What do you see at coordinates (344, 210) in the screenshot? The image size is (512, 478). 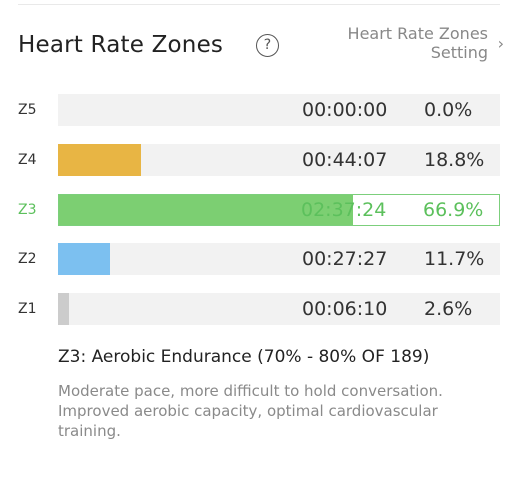 I see `zone-time: 02:37:24` at bounding box center [344, 210].